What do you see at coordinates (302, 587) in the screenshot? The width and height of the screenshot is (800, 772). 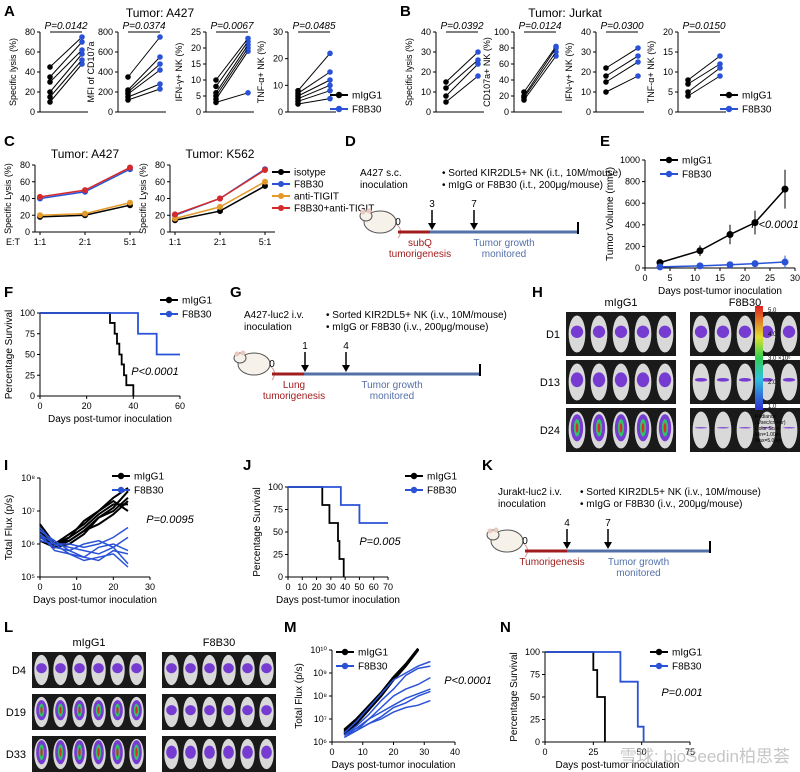 I see `J-x-tick-label: 10` at bounding box center [302, 587].